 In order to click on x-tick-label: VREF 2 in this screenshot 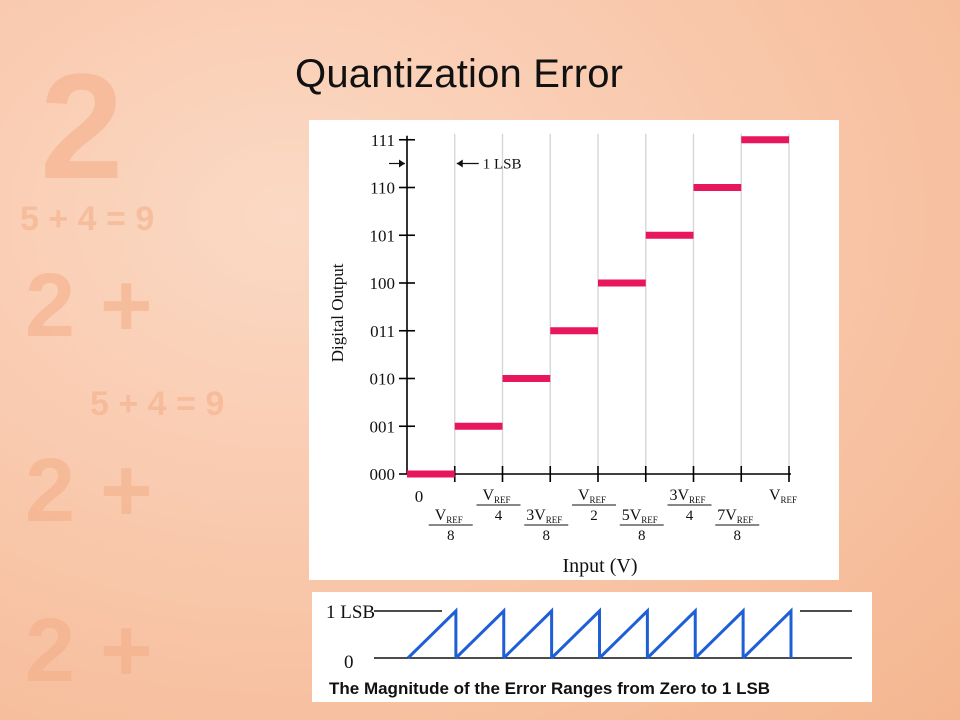, I will do `click(594, 505)`.